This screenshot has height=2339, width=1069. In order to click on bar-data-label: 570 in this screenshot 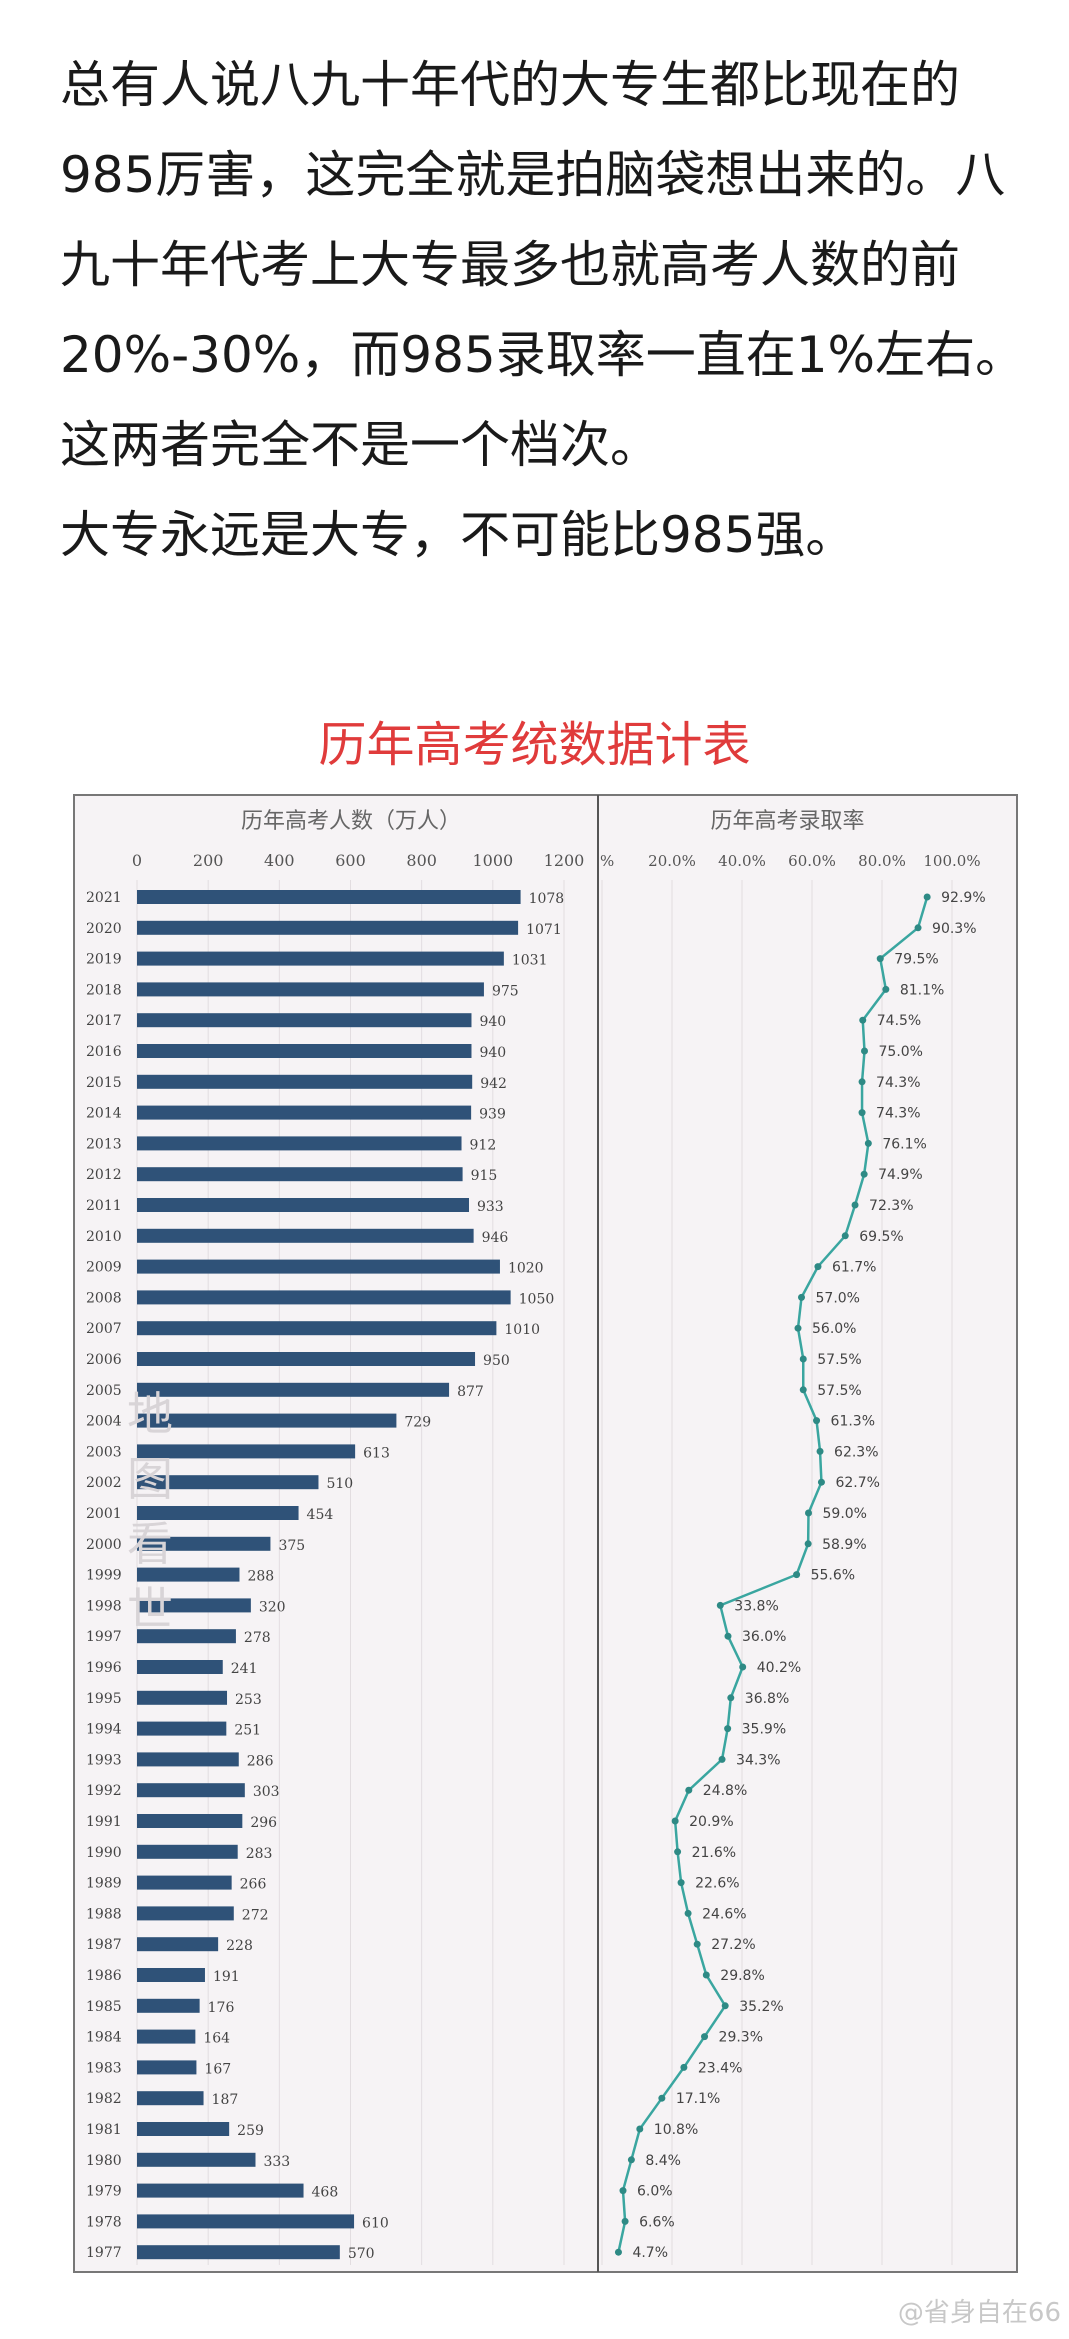, I will do `click(361, 2254)`.